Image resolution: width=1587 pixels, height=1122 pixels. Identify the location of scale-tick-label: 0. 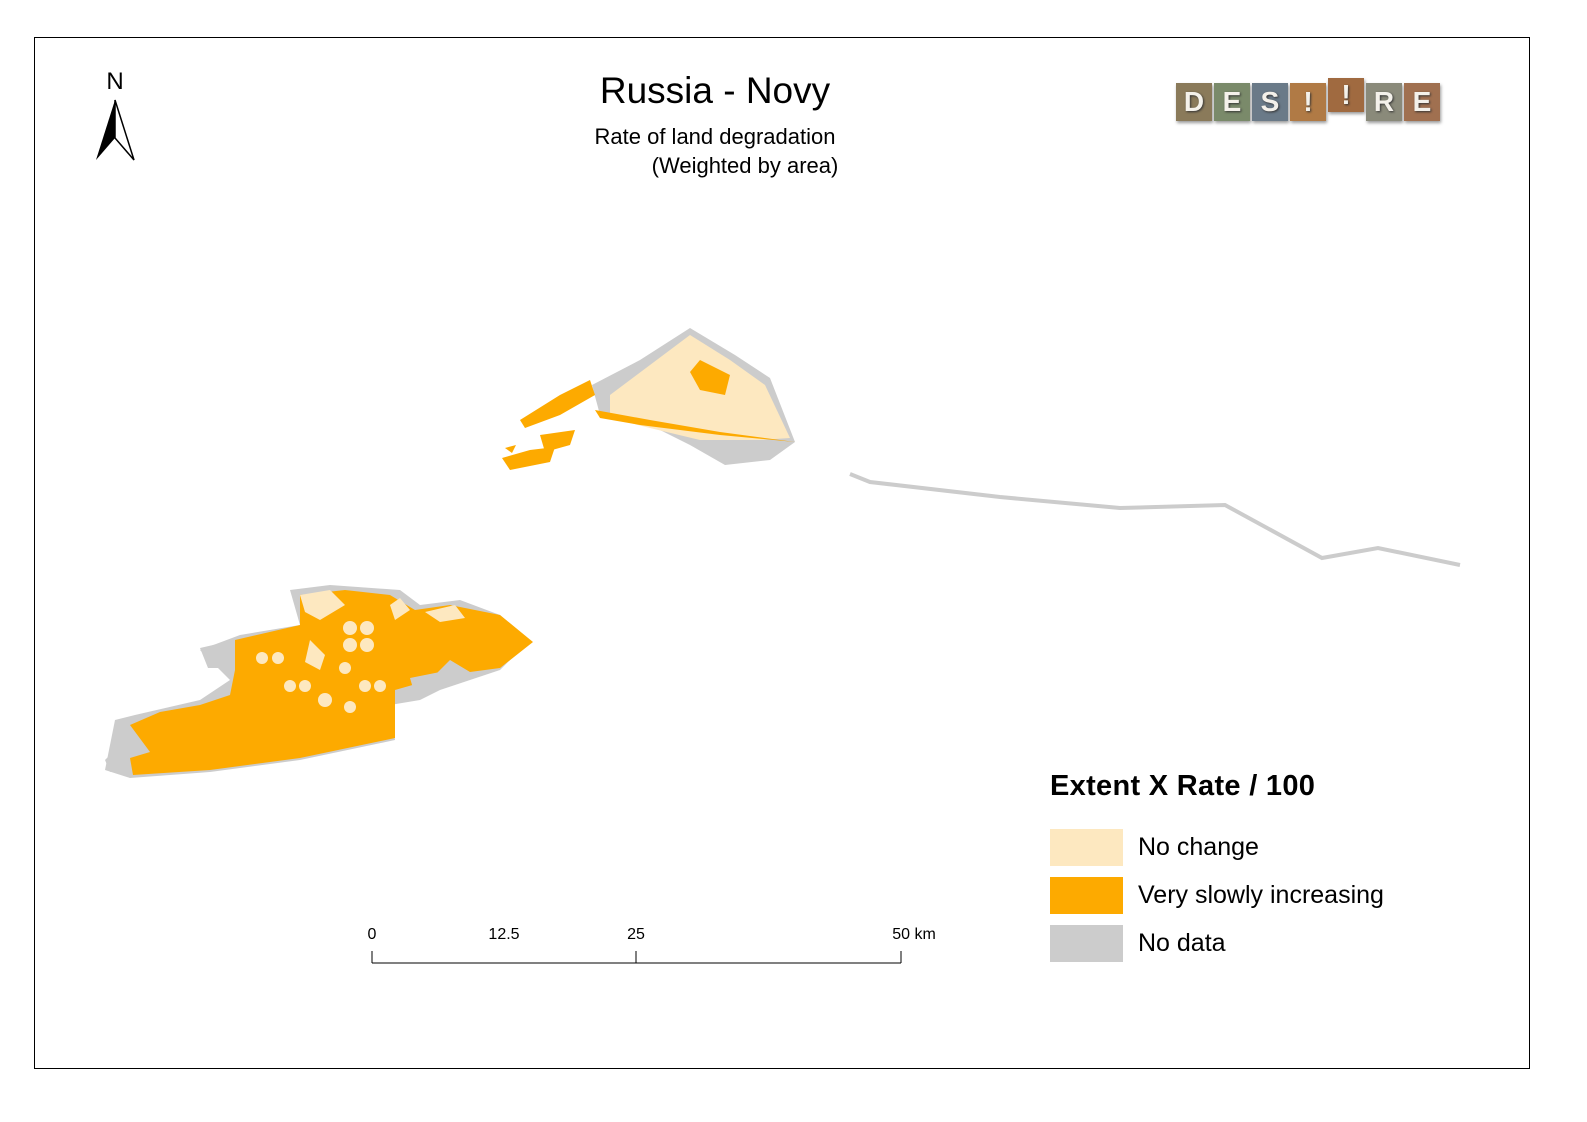
(372, 934).